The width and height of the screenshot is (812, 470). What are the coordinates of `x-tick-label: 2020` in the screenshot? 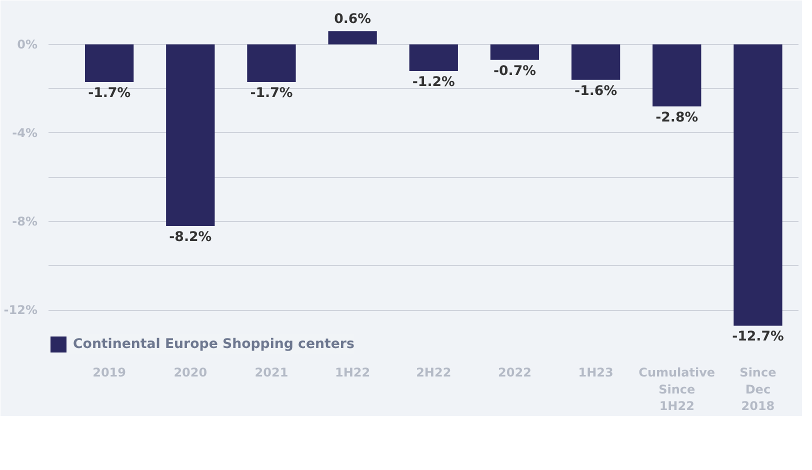 It's located at (191, 373).